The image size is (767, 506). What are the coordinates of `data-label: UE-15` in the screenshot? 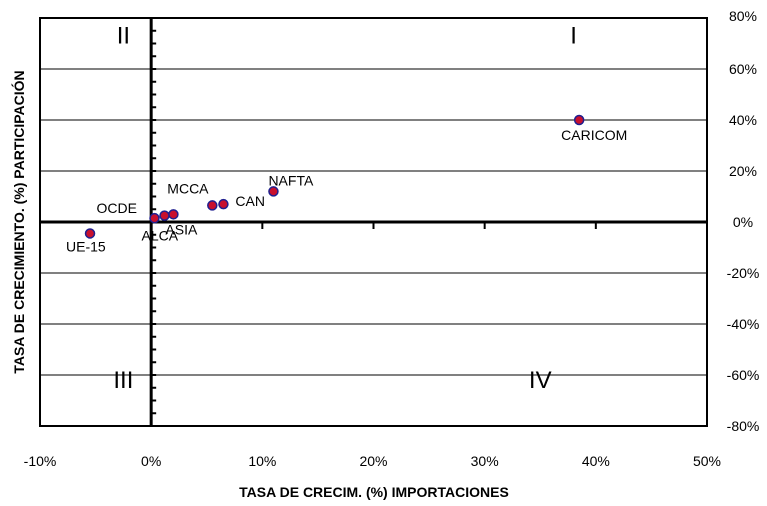 It's located at (86, 246).